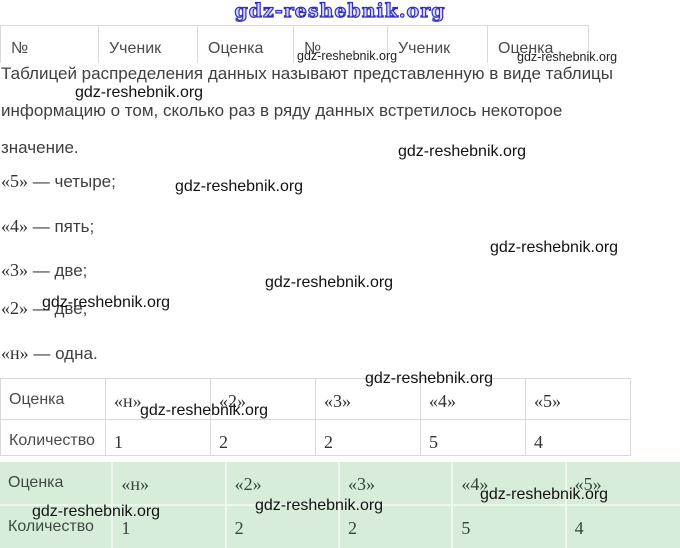 The height and width of the screenshot is (548, 680). What do you see at coordinates (74, 181) in the screenshot?
I see `grade-count-text: — четыре;` at bounding box center [74, 181].